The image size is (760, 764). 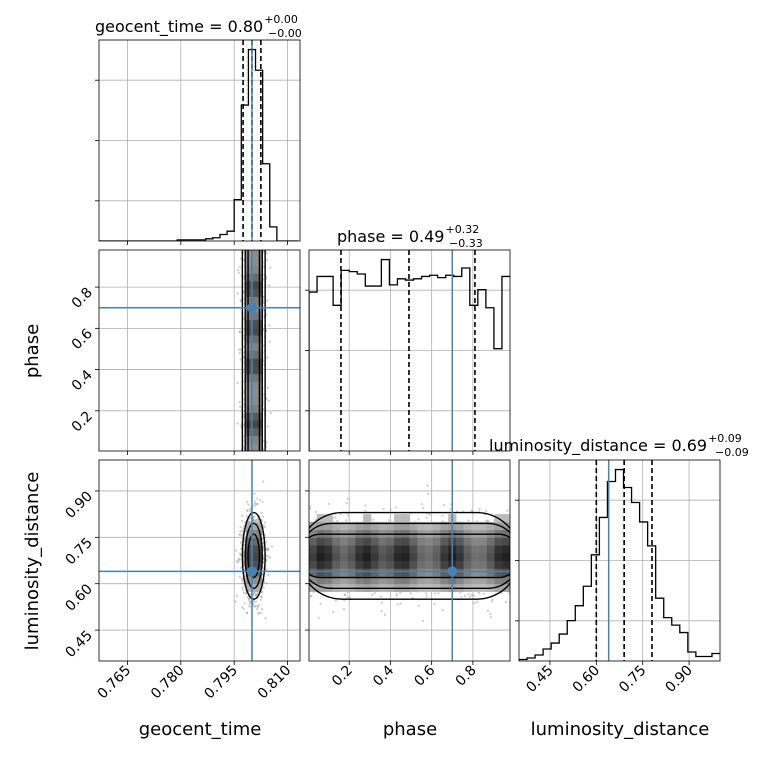 What do you see at coordinates (408, 234) in the screenshot?
I see `title-phase: phase = 0.49+0.32` at bounding box center [408, 234].